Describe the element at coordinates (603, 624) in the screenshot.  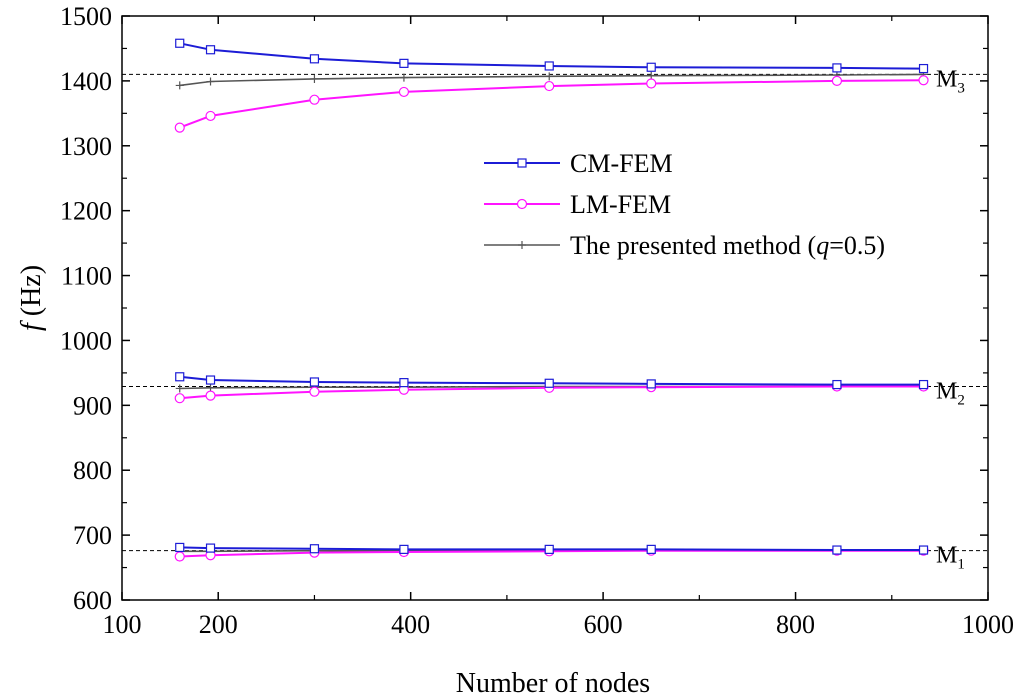
I see `x-tick-label-600: 600` at that location.